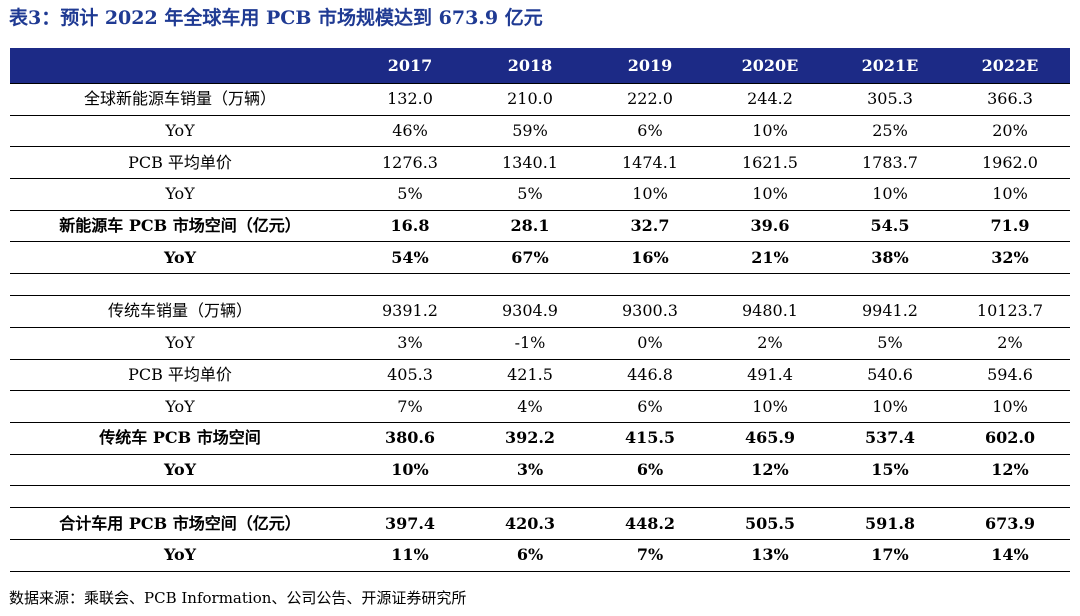 The width and height of the screenshot is (1080, 616). What do you see at coordinates (770, 311) in the screenshot?
I see `row-value: 9480.1` at bounding box center [770, 311].